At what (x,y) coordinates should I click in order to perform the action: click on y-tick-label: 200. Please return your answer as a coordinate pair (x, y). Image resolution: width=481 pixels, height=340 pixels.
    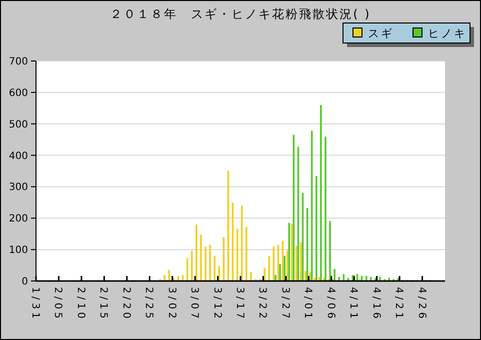
    Looking at the image, I should click on (18, 219).